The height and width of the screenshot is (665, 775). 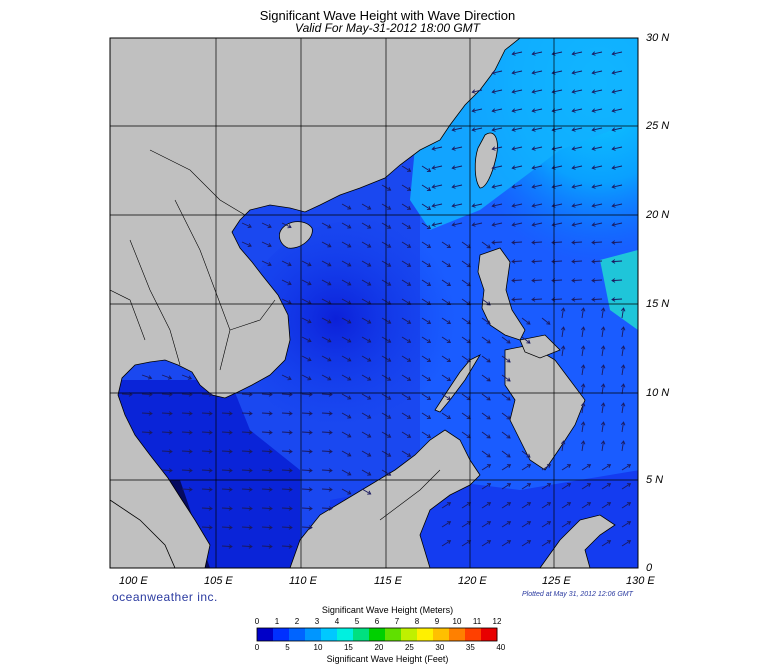 I want to click on brand-logo-text: oceanweather inc., so click(x=165, y=597).